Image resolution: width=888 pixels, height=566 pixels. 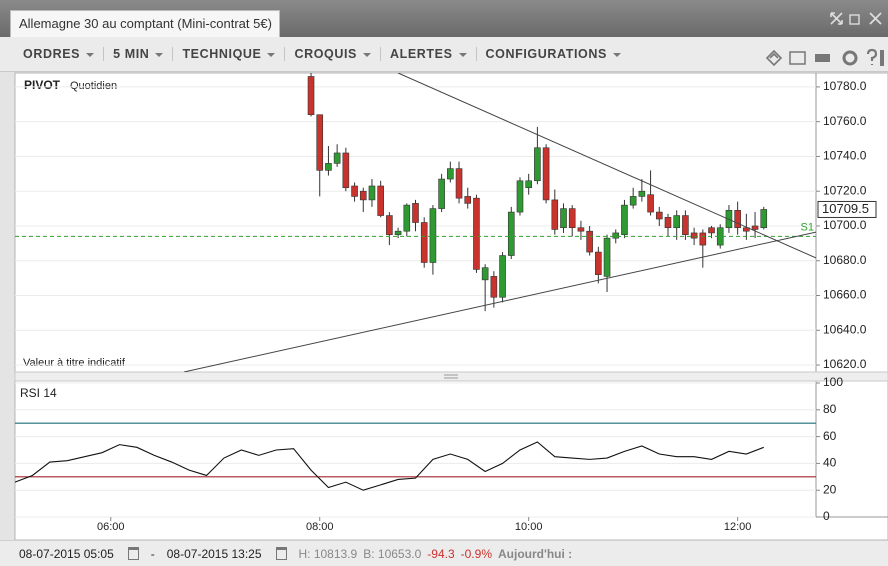 What do you see at coordinates (328, 553) in the screenshot?
I see `day-high: H: 10813.9` at bounding box center [328, 553].